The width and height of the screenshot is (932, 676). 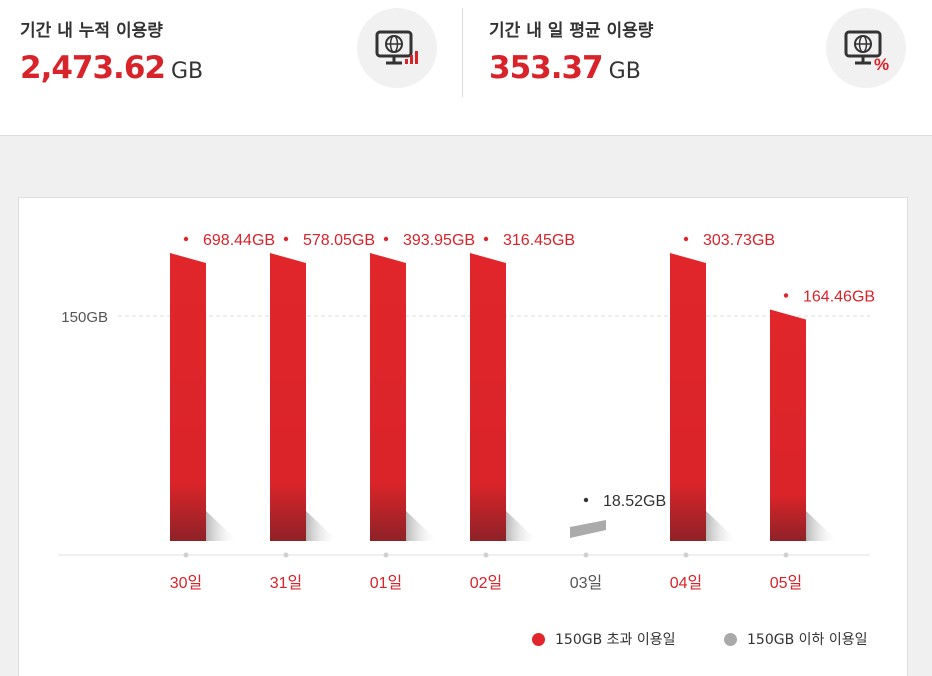 I want to click on x-tick-label-6: 05일, so click(x=786, y=583).